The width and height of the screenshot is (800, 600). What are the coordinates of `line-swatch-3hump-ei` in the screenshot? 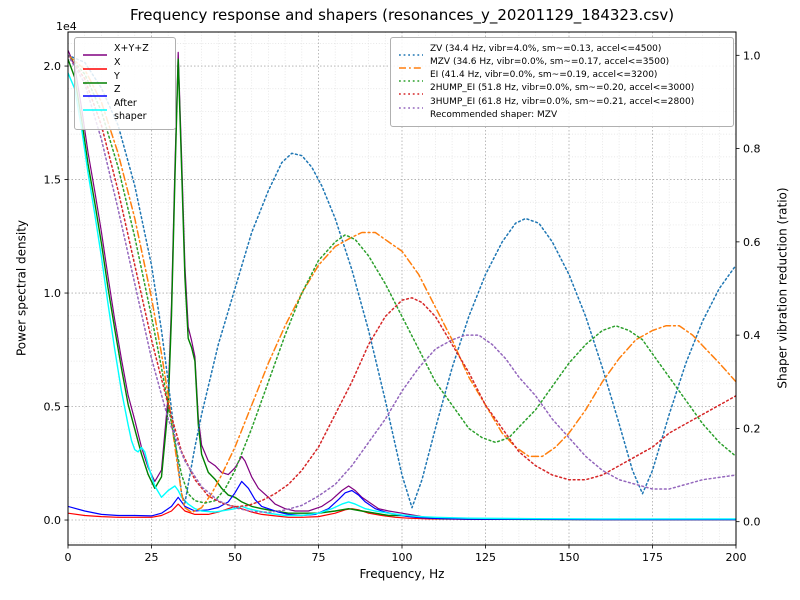 It's located at (411, 103).